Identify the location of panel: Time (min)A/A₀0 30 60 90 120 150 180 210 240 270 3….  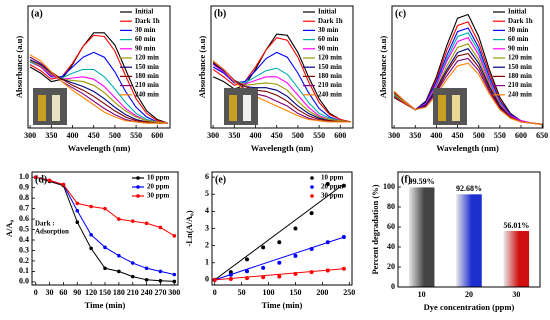
(92, 240).